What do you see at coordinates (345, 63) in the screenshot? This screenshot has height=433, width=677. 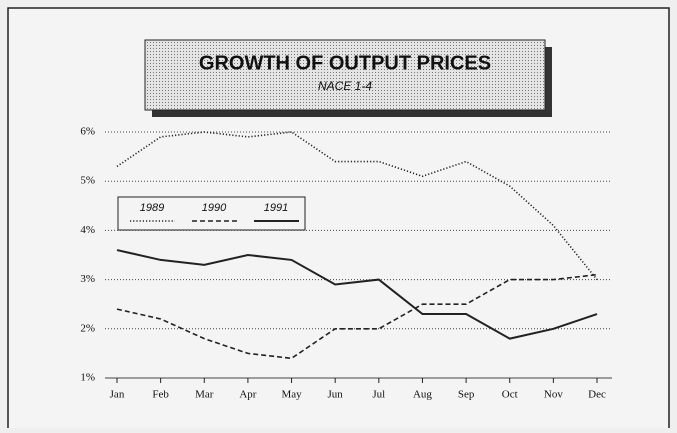 I see `chart-title: GROWTH OF OUTPUT PRICES` at bounding box center [345, 63].